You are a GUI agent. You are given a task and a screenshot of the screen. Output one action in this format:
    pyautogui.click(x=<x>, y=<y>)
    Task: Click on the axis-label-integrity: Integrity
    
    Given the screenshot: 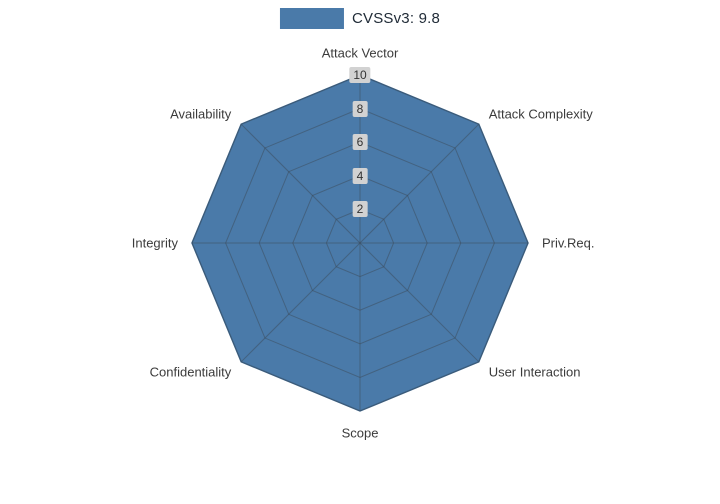 What is the action you would take?
    pyautogui.click(x=154, y=243)
    